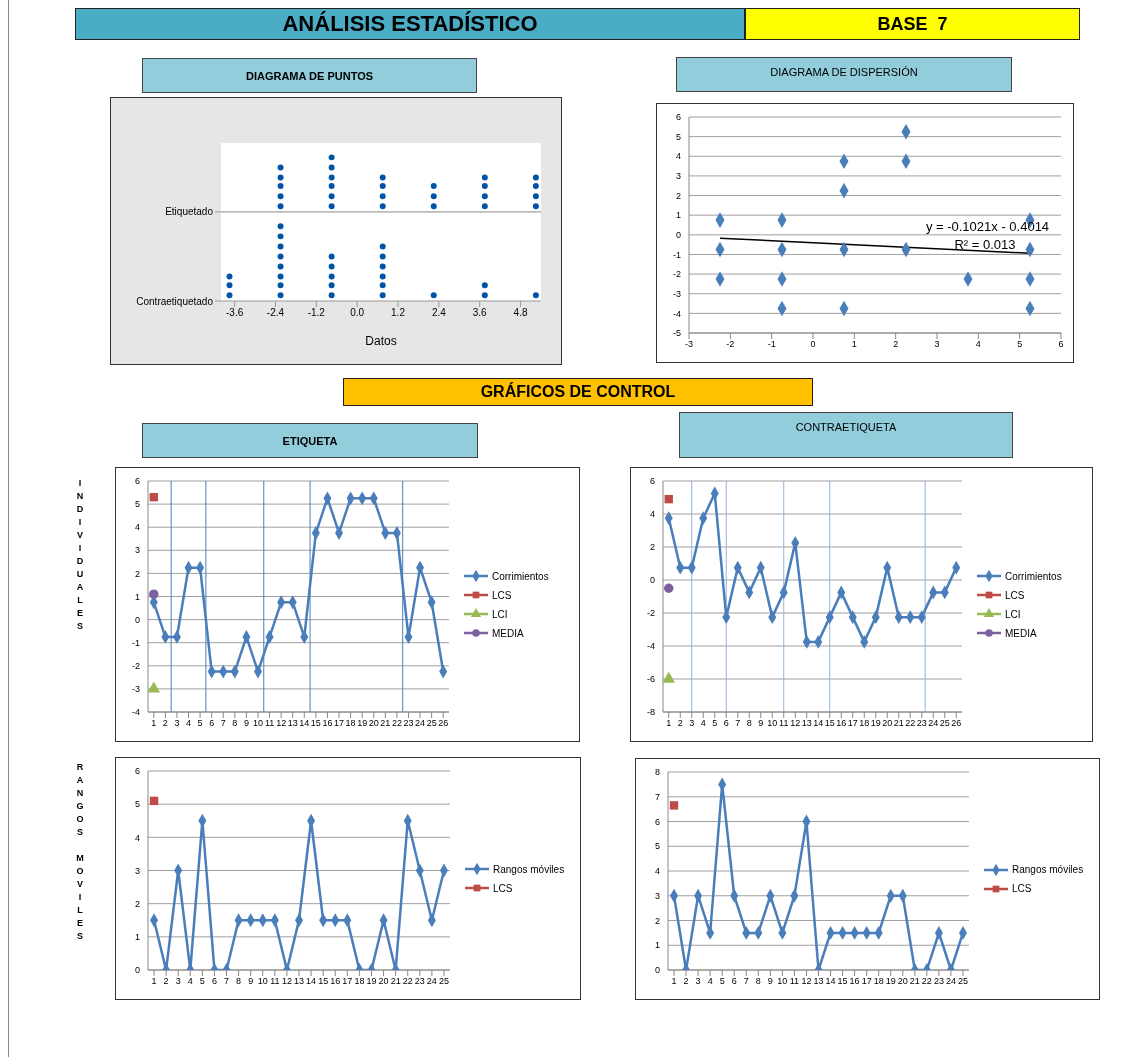  What do you see at coordinates (309, 75) in the screenshot?
I see `chart-title: DIAGRAMA DE PUNTOS` at bounding box center [309, 75].